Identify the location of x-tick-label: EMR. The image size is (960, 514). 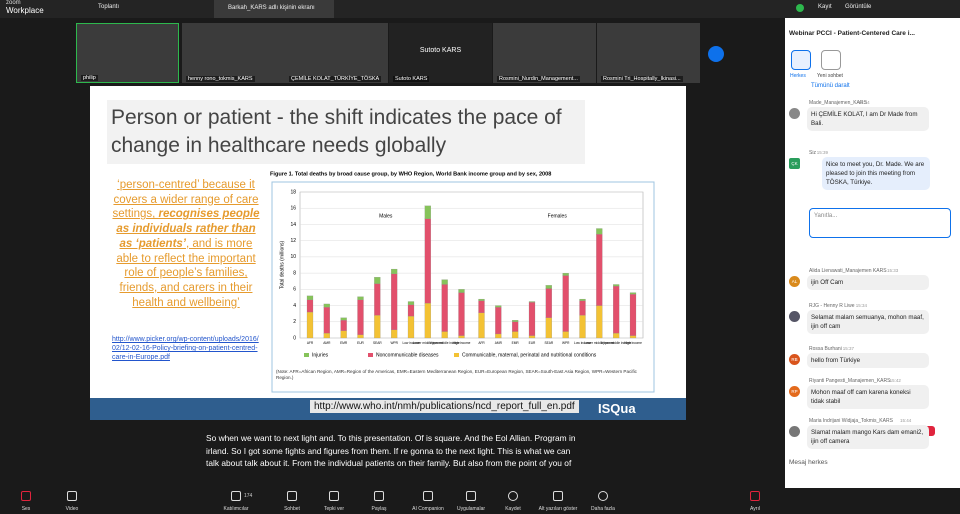
(344, 343).